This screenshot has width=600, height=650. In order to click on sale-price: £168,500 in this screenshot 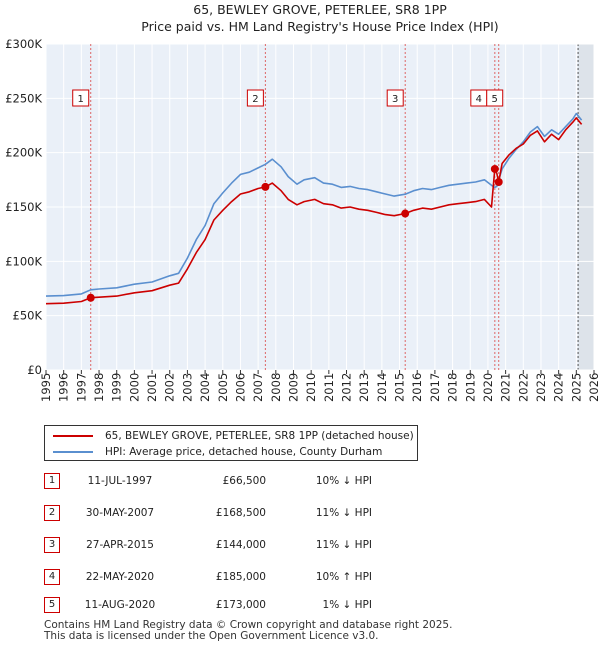, I will do `click(240, 513)`.